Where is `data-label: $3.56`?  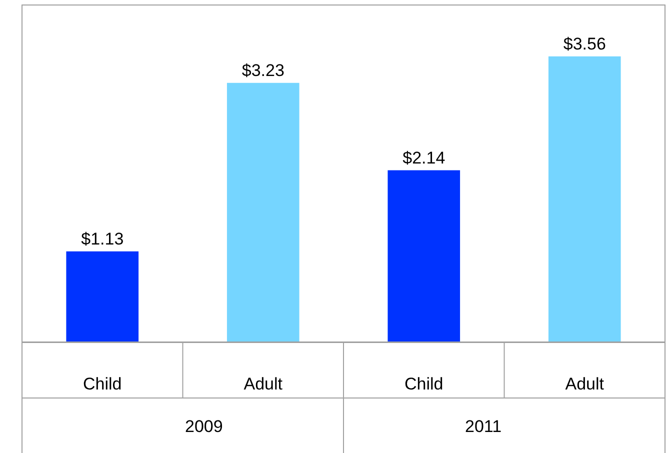
data-label: $3.56 is located at coordinates (584, 44).